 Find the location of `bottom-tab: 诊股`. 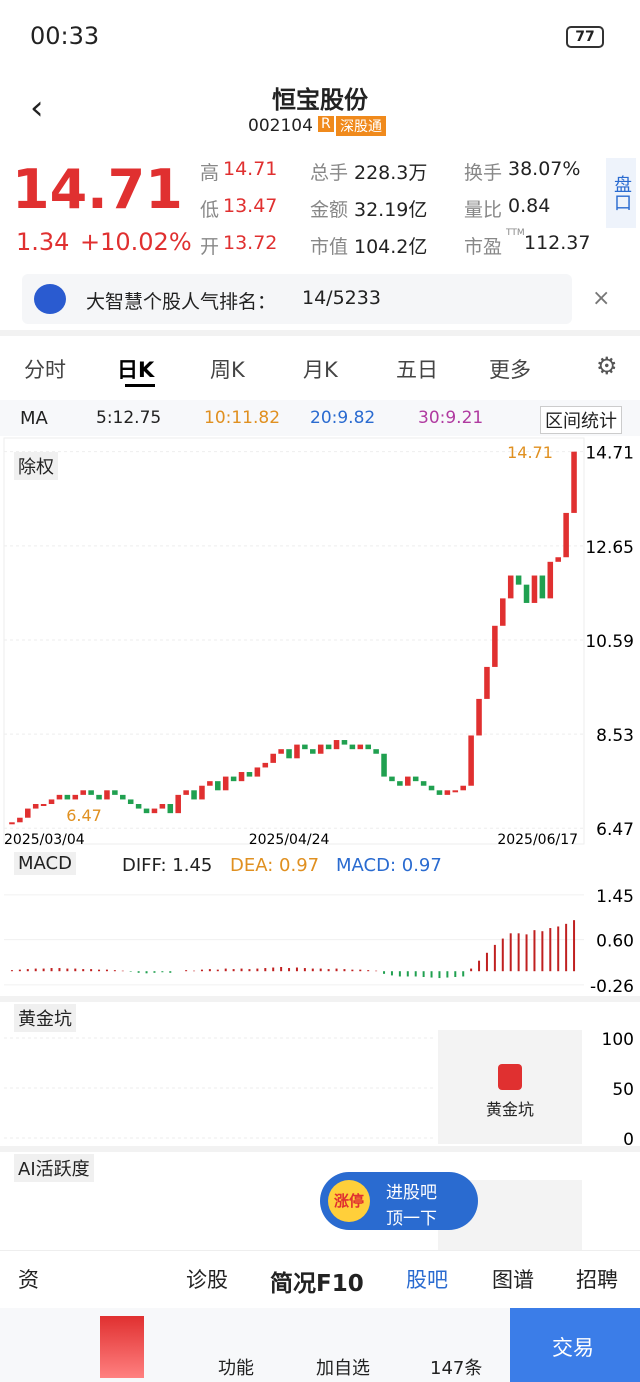

bottom-tab: 诊股 is located at coordinates (207, 1280).